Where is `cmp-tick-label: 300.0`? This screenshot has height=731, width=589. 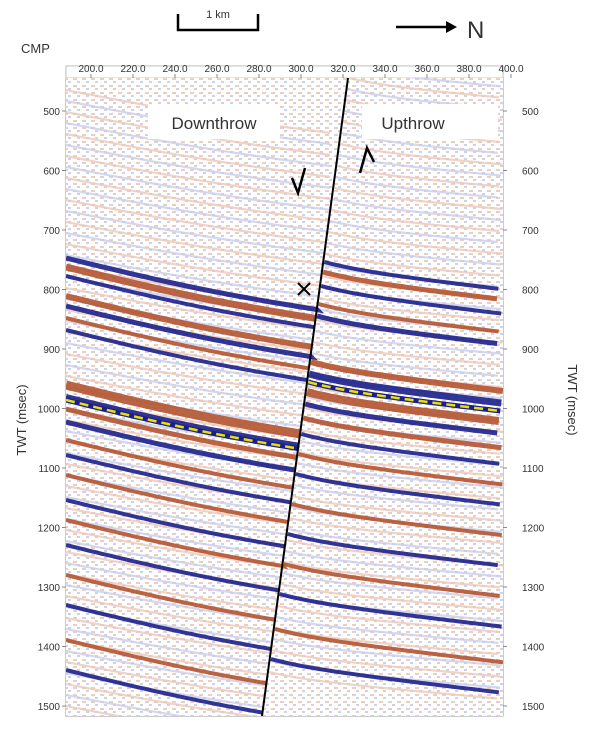
cmp-tick-label: 300.0 is located at coordinates (300, 69).